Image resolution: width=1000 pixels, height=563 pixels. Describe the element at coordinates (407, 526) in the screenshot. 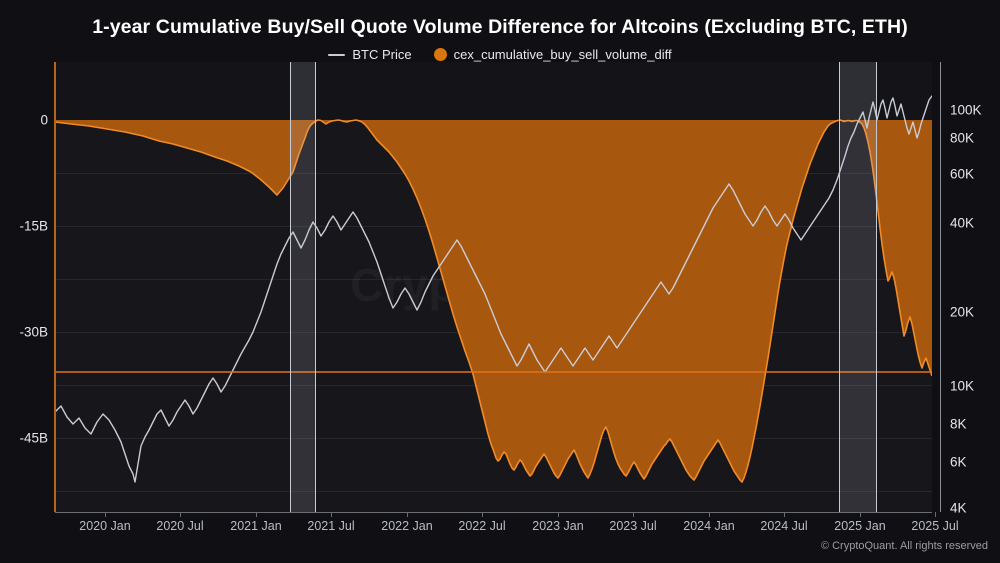

I see `x-axis-tick: 2022 Jan` at that location.